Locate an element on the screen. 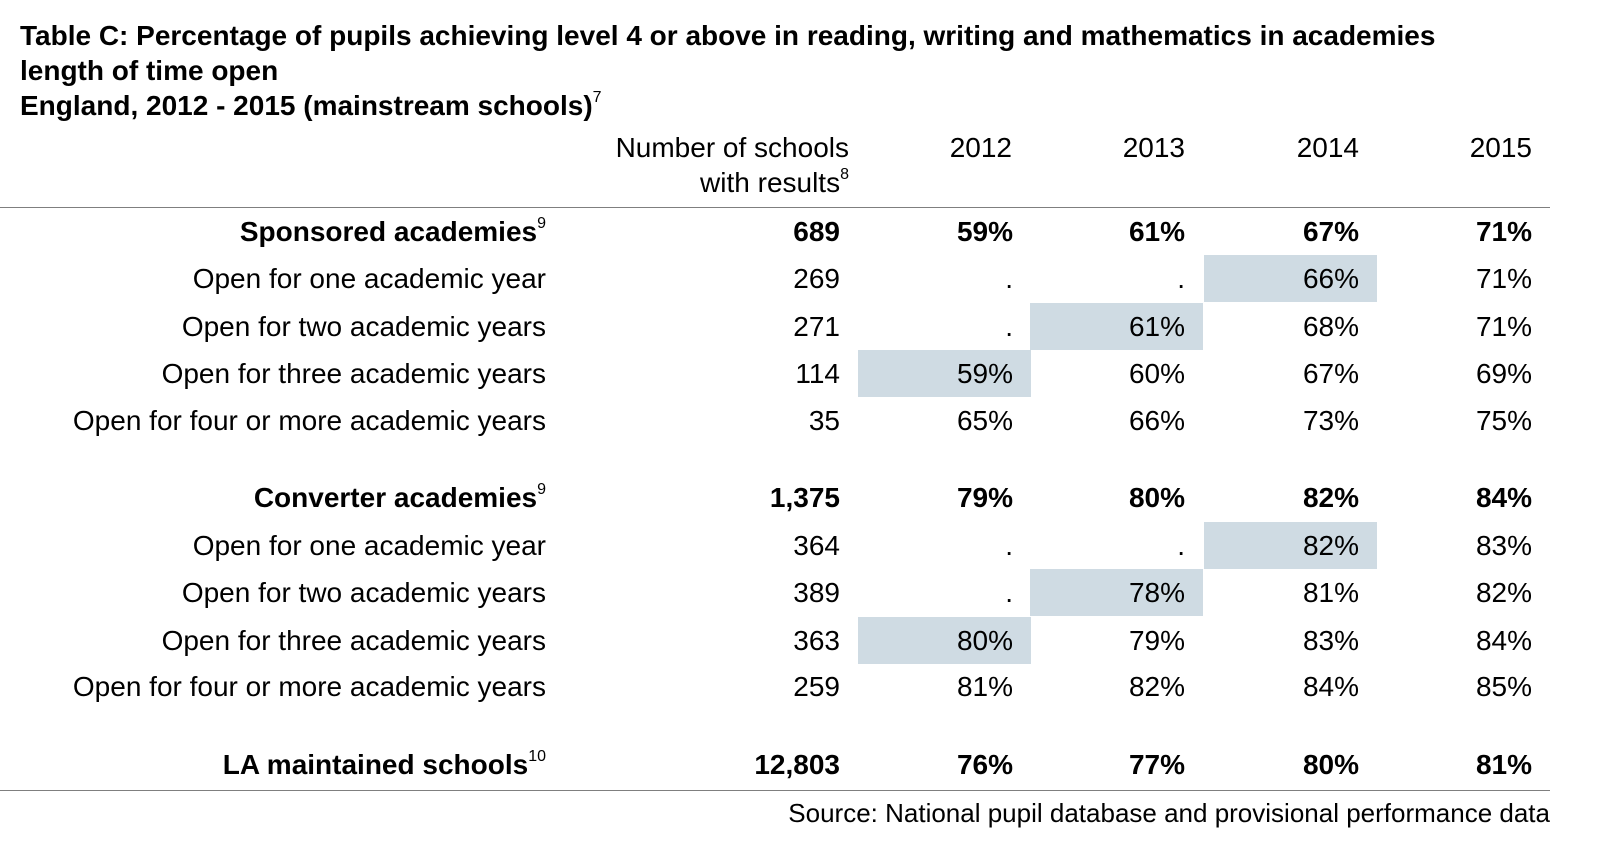 The height and width of the screenshot is (847, 1601). row-label-text: LA maintained schools is located at coordinates (375, 764).